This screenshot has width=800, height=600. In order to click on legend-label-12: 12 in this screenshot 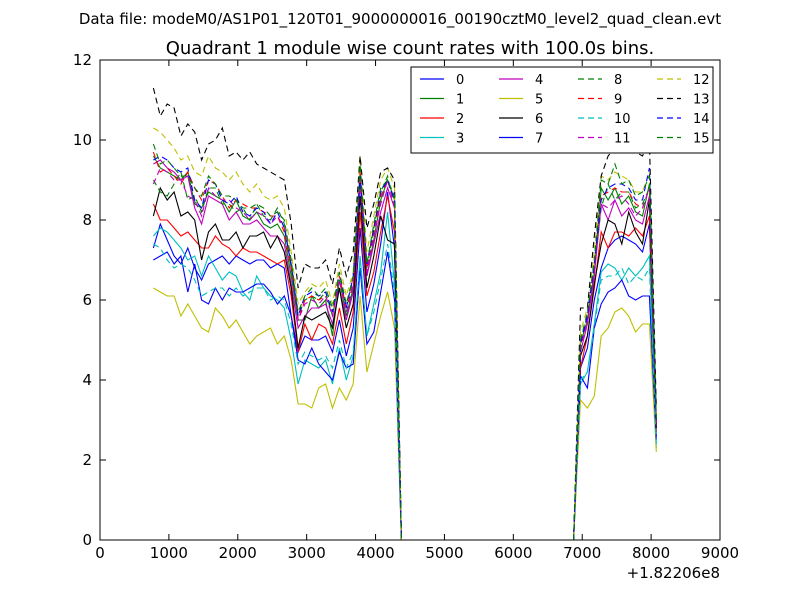, I will do `click(701, 80)`.